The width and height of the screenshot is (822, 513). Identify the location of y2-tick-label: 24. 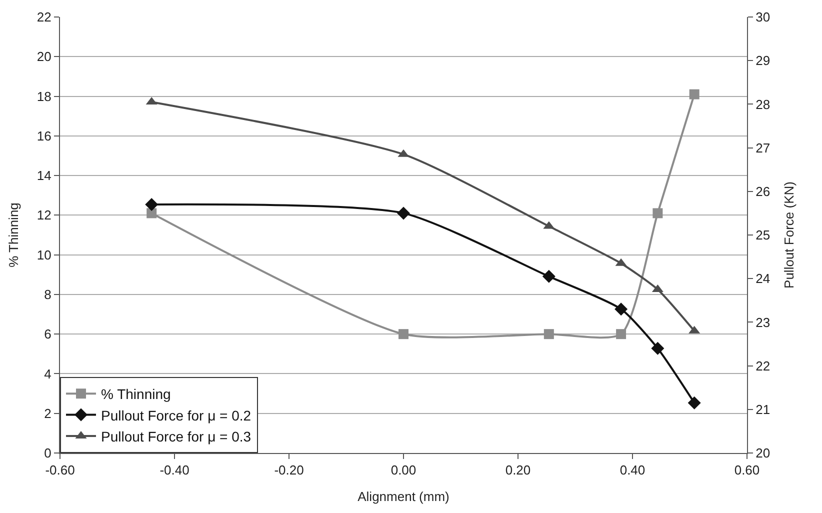
(763, 278).